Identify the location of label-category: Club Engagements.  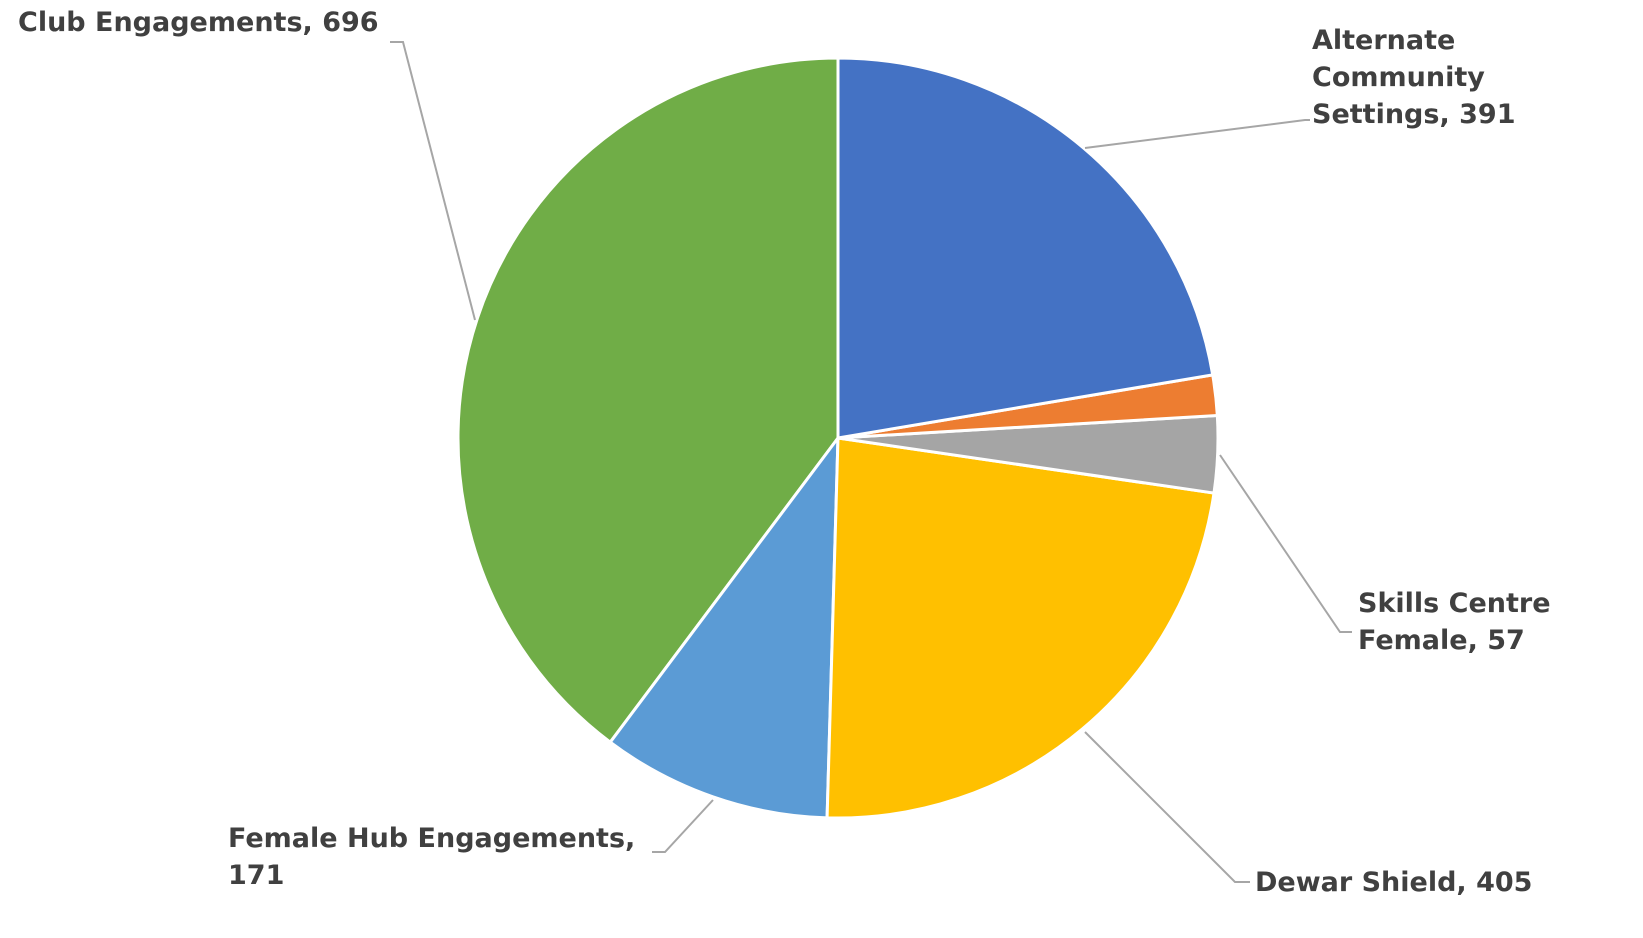
(170, 22).